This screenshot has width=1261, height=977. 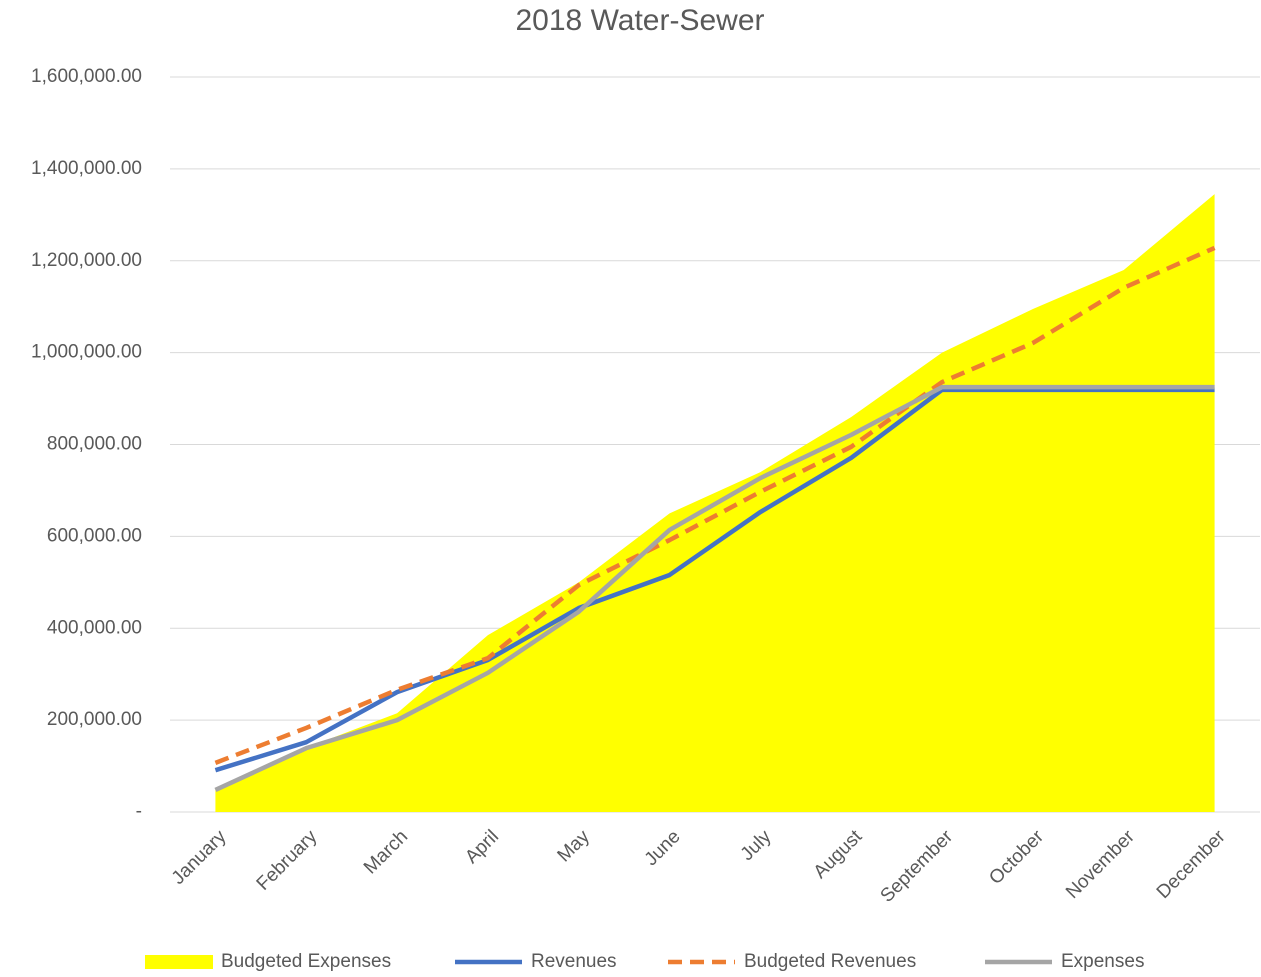 What do you see at coordinates (482, 847) in the screenshot?
I see `x-tick-label: April` at bounding box center [482, 847].